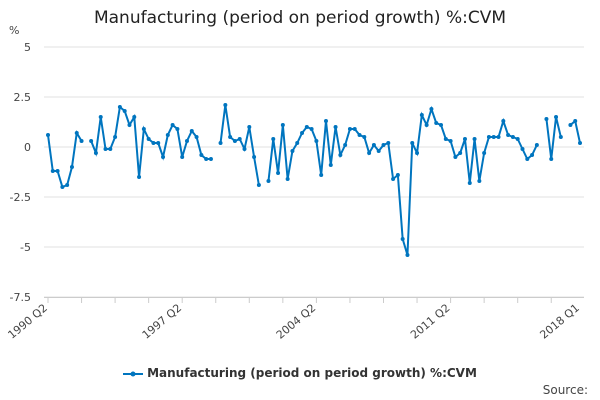 The width and height of the screenshot is (600, 400). What do you see at coordinates (162, 321) in the screenshot?
I see `x-tick-label: 1997 Q2` at bounding box center [162, 321].